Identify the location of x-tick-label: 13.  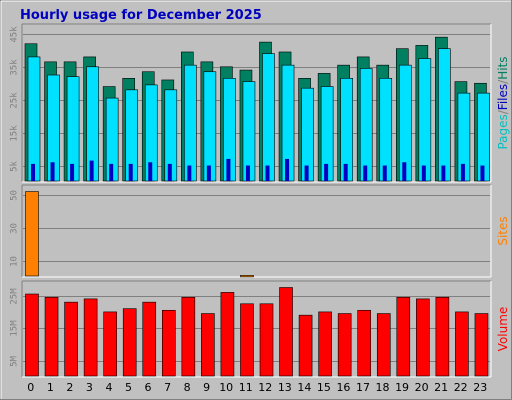
(285, 387).